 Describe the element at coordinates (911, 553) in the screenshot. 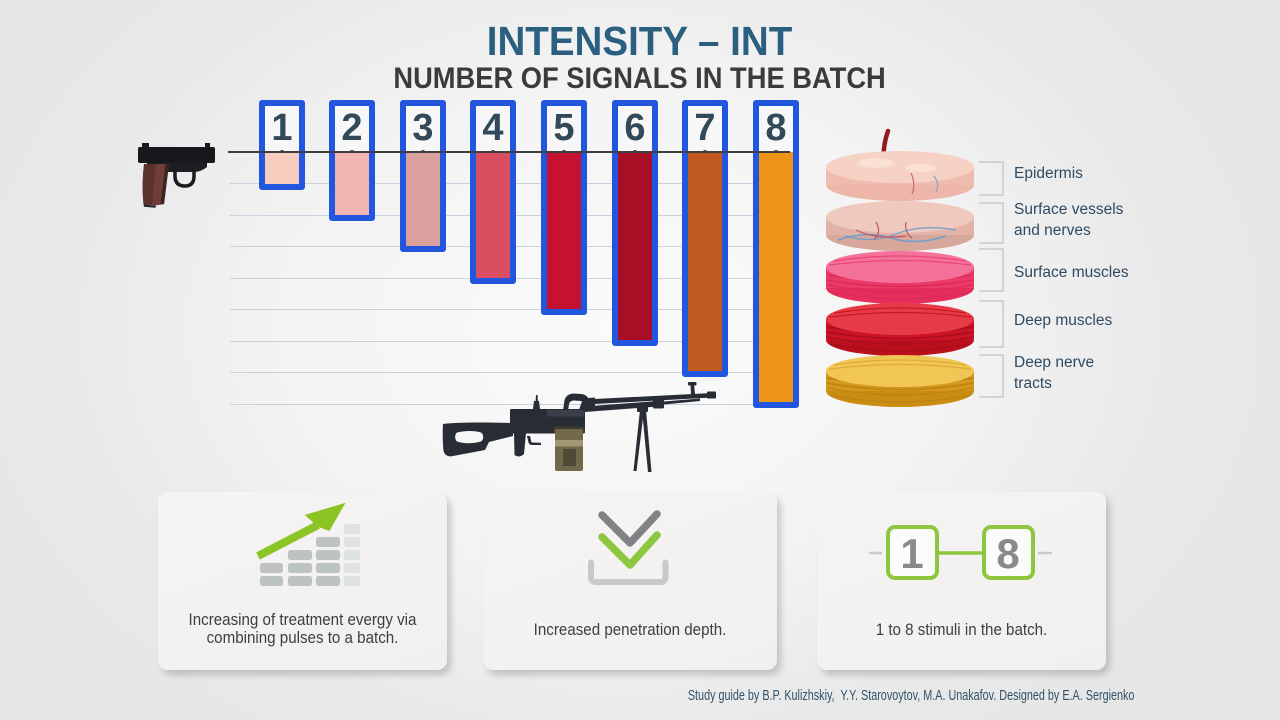

I see `svg-text: 1` at that location.